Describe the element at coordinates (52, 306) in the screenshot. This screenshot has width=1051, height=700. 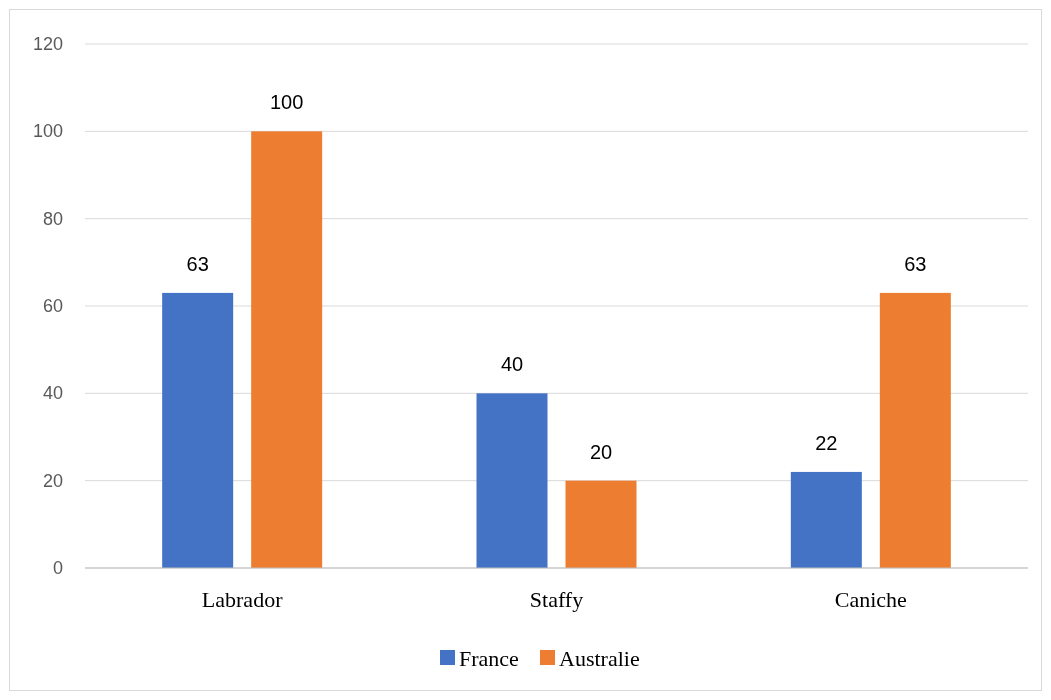
I see `y-tick-label: 60` at that location.